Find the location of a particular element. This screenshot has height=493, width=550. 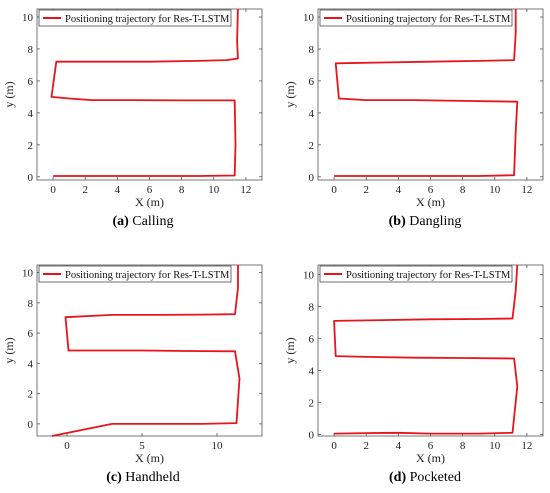

caption-c: (c) Handheld is located at coordinates (143, 478).